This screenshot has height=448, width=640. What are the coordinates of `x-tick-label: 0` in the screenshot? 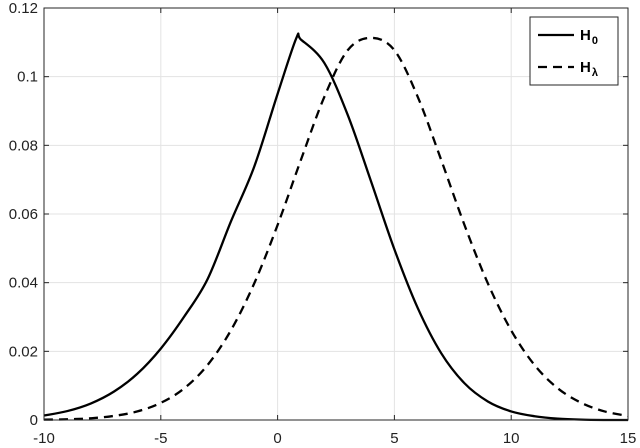 It's located at (277, 438).